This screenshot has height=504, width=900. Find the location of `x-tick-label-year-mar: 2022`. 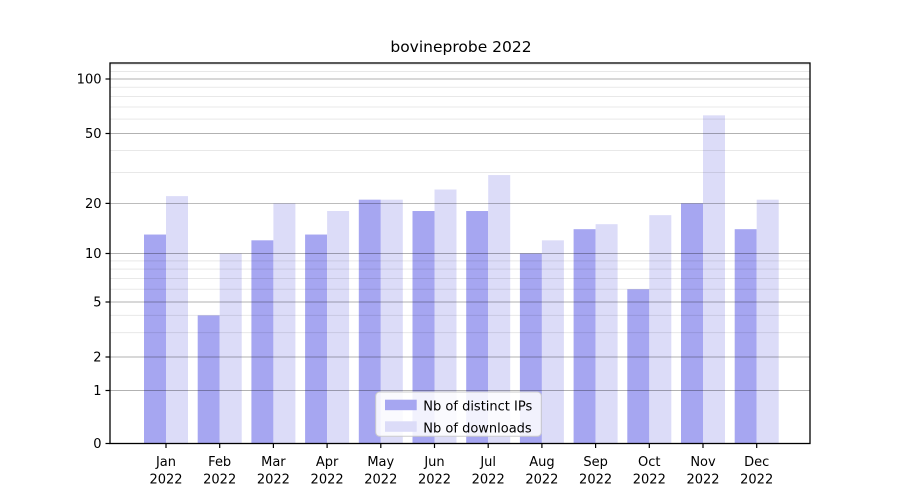

x-tick-label-year-mar: 2022 is located at coordinates (273, 480).